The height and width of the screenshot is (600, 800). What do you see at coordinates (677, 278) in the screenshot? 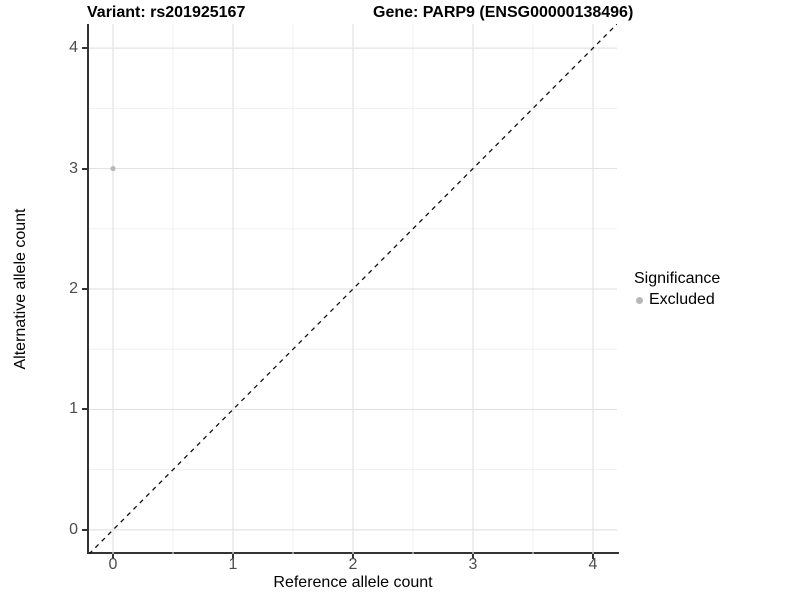
I see `legend-title: Significance` at bounding box center [677, 278].